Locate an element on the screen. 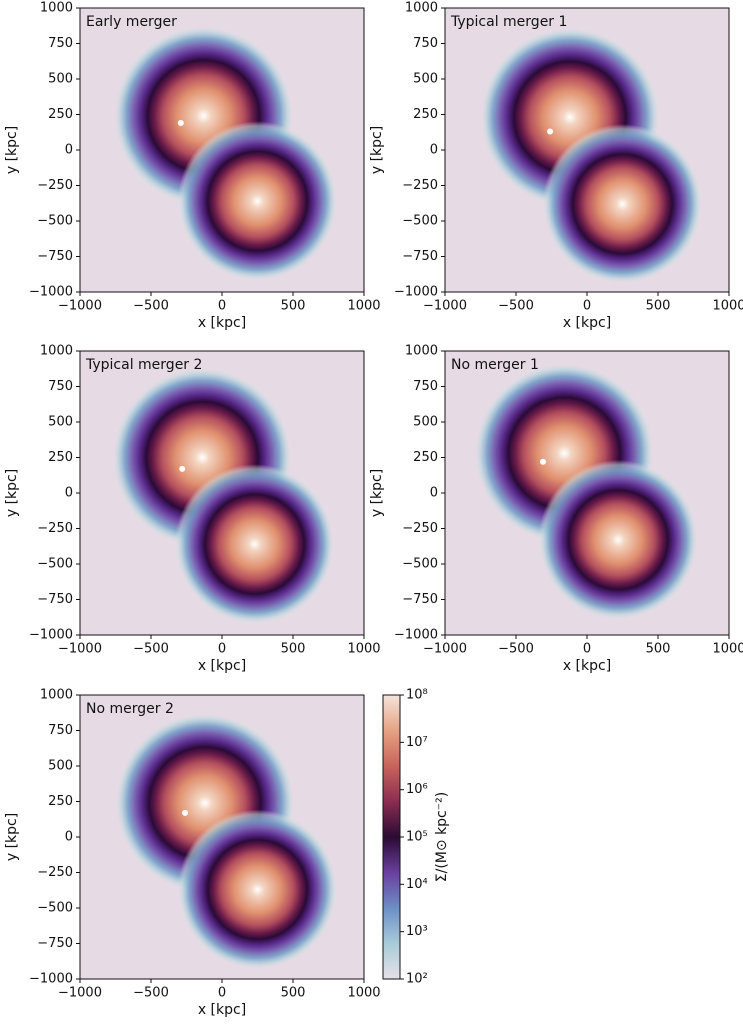 This screenshot has width=743, height=1024. colorbar: 10² 10³ 10⁴ 10⁵ 10⁶ 10⁷ 10⁸ Σ/(M⊙ kpc⁻²) is located at coordinates (416, 837).